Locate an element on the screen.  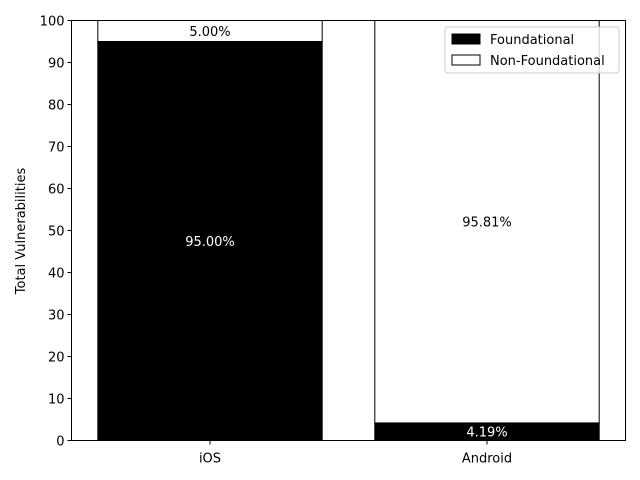
y-axis: 0 10 20 30 40 50 60 70 80 90 100 is located at coordinates (56, 232).